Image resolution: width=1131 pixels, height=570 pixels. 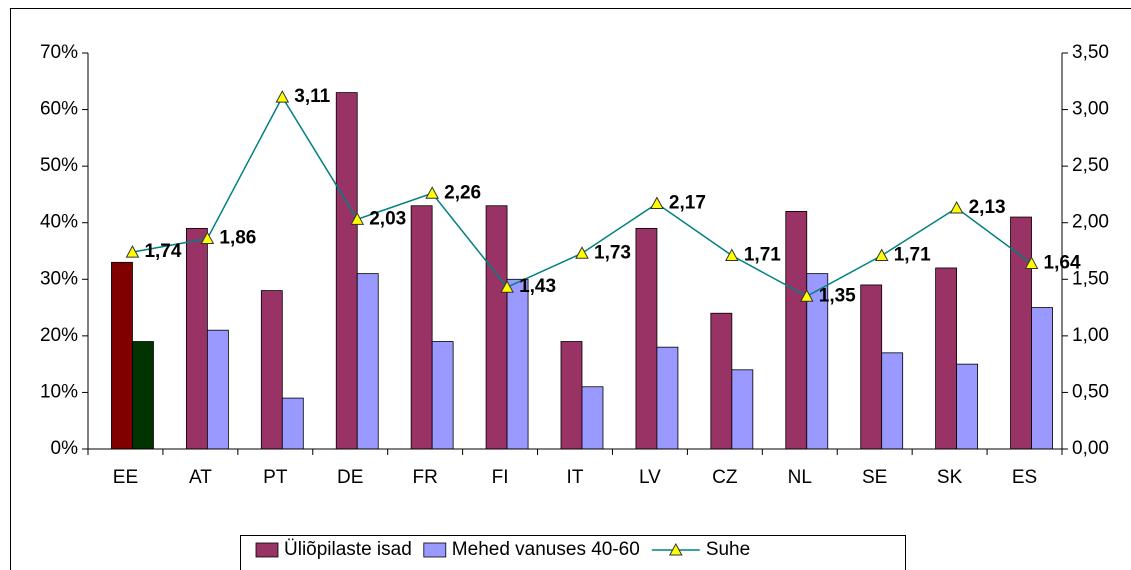 I want to click on x-tick-label: ES, so click(x=1024, y=477).